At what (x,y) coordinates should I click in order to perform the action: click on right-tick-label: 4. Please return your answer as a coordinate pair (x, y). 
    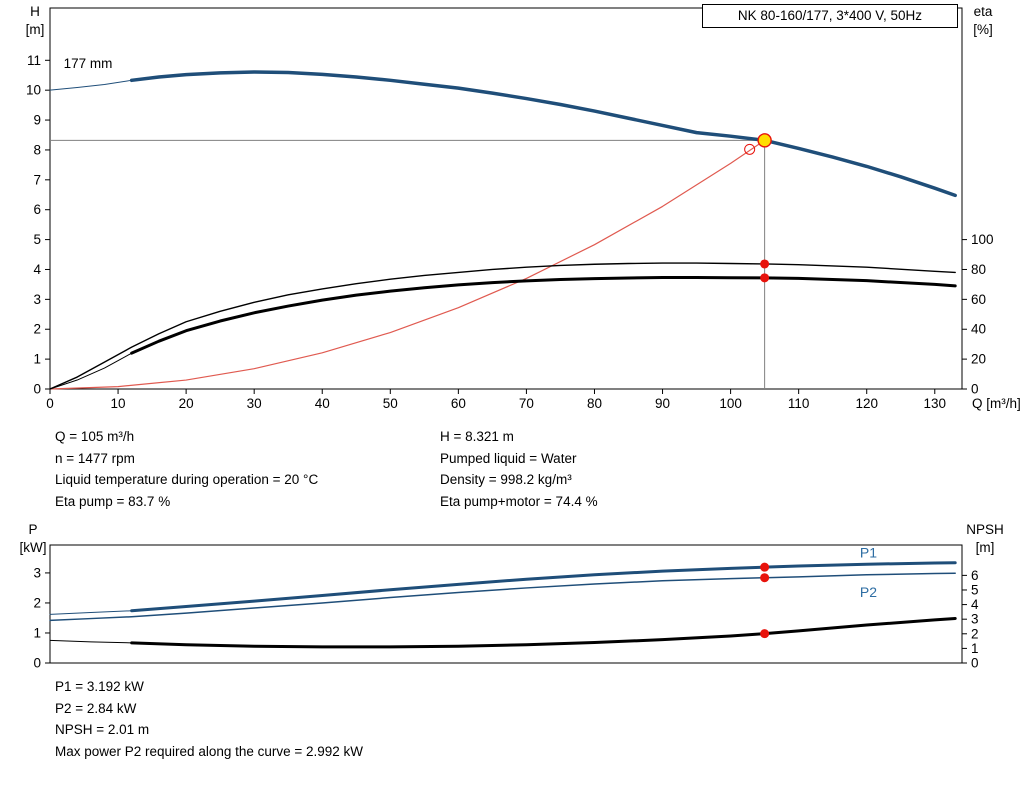
    Looking at the image, I should click on (975, 604).